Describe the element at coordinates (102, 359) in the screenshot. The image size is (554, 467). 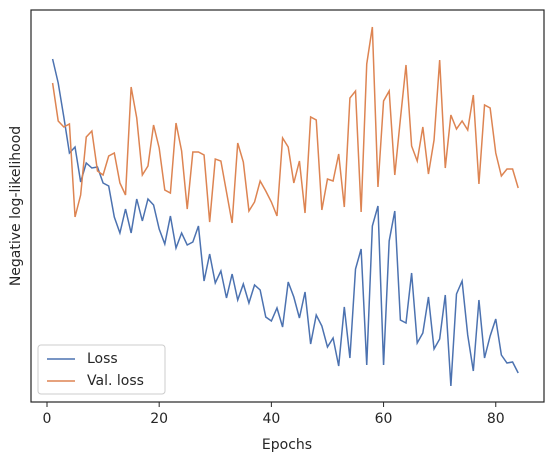
I see `legend-label: Loss` at that location.